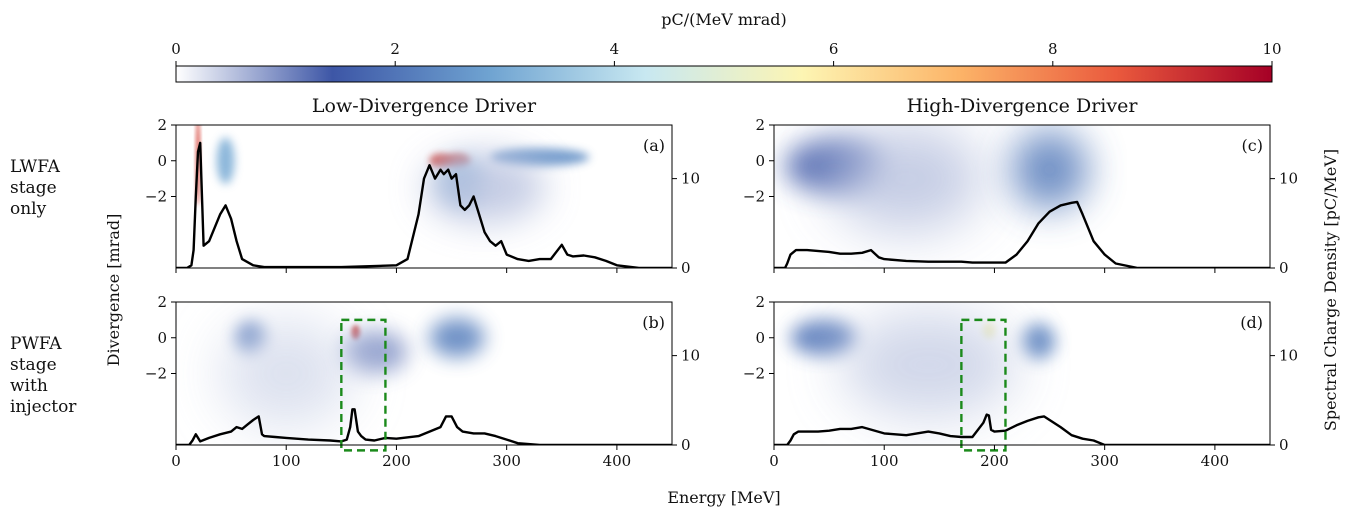  What do you see at coordinates (1271, 49) in the screenshot?
I see `colorbar-tick-label: 10` at bounding box center [1271, 49].